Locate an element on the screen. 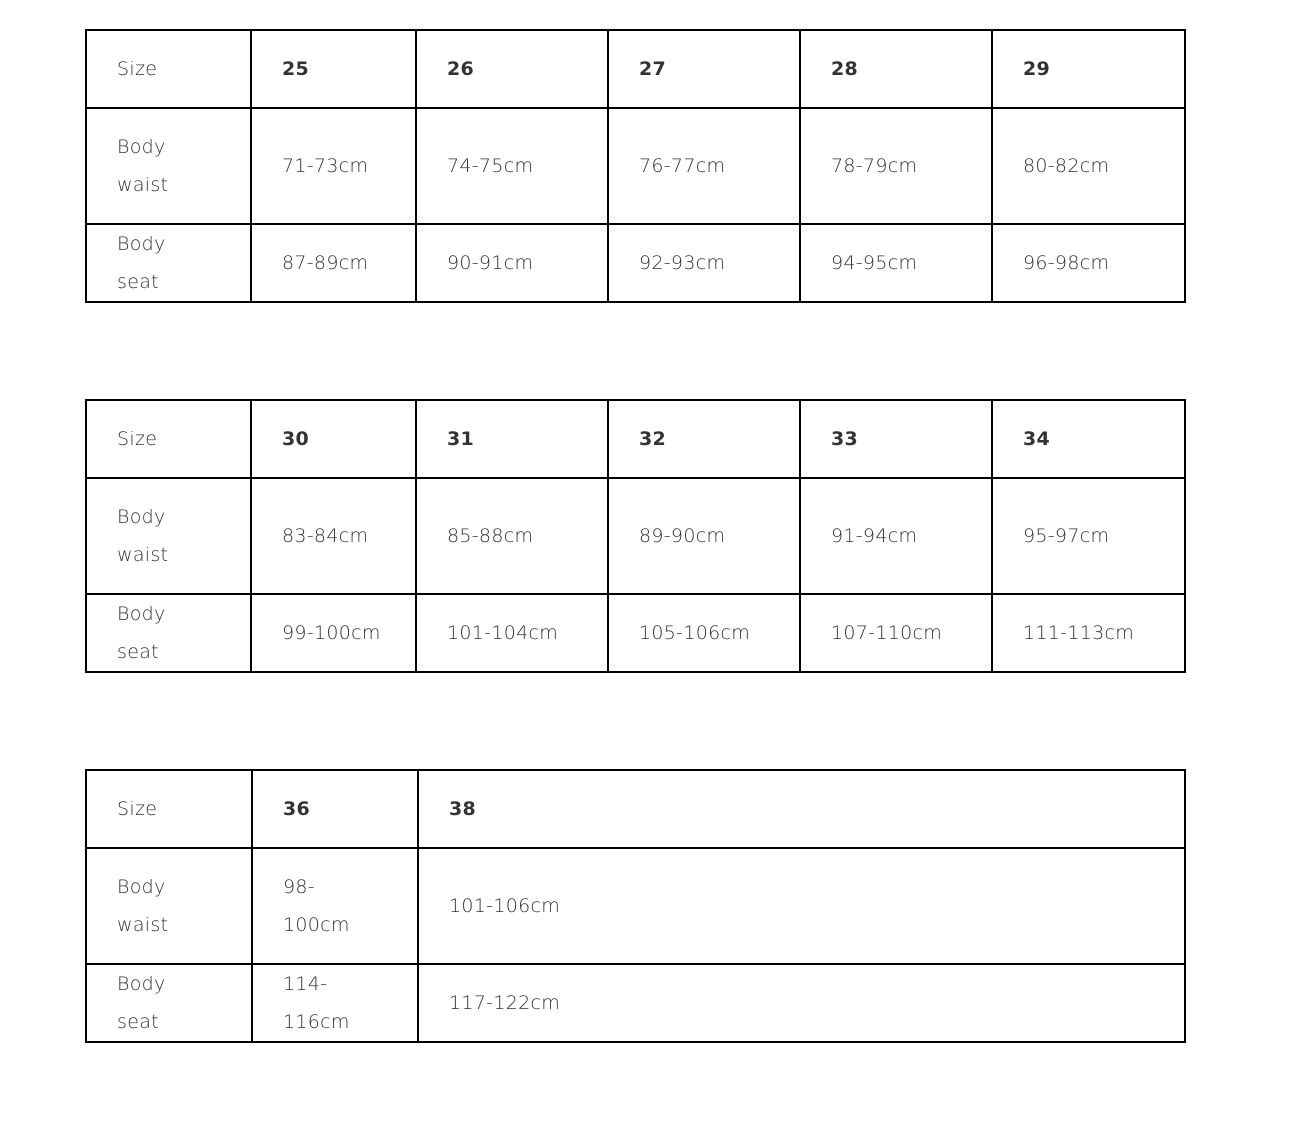  size-header-cell: 29 is located at coordinates (1088, 69).